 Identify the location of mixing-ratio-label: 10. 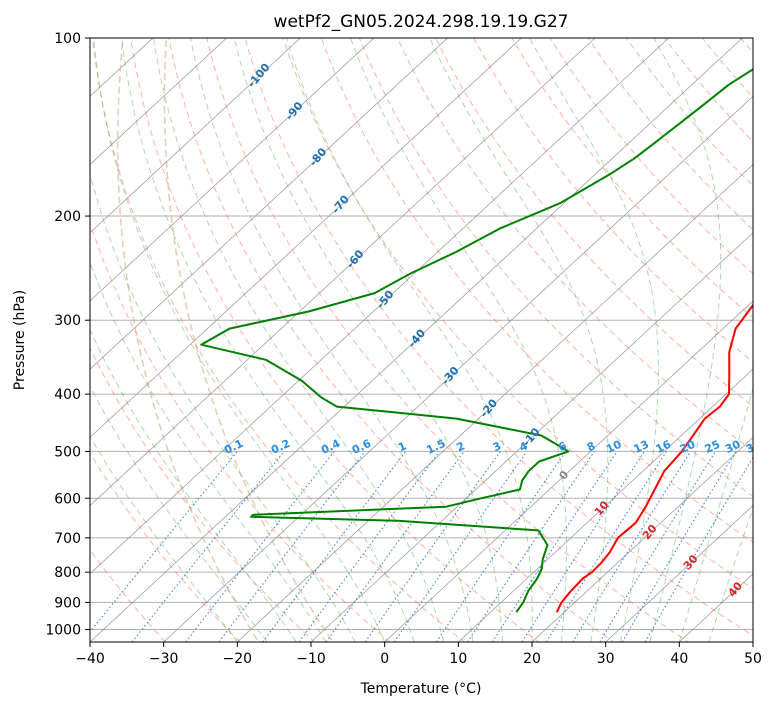
(614, 447).